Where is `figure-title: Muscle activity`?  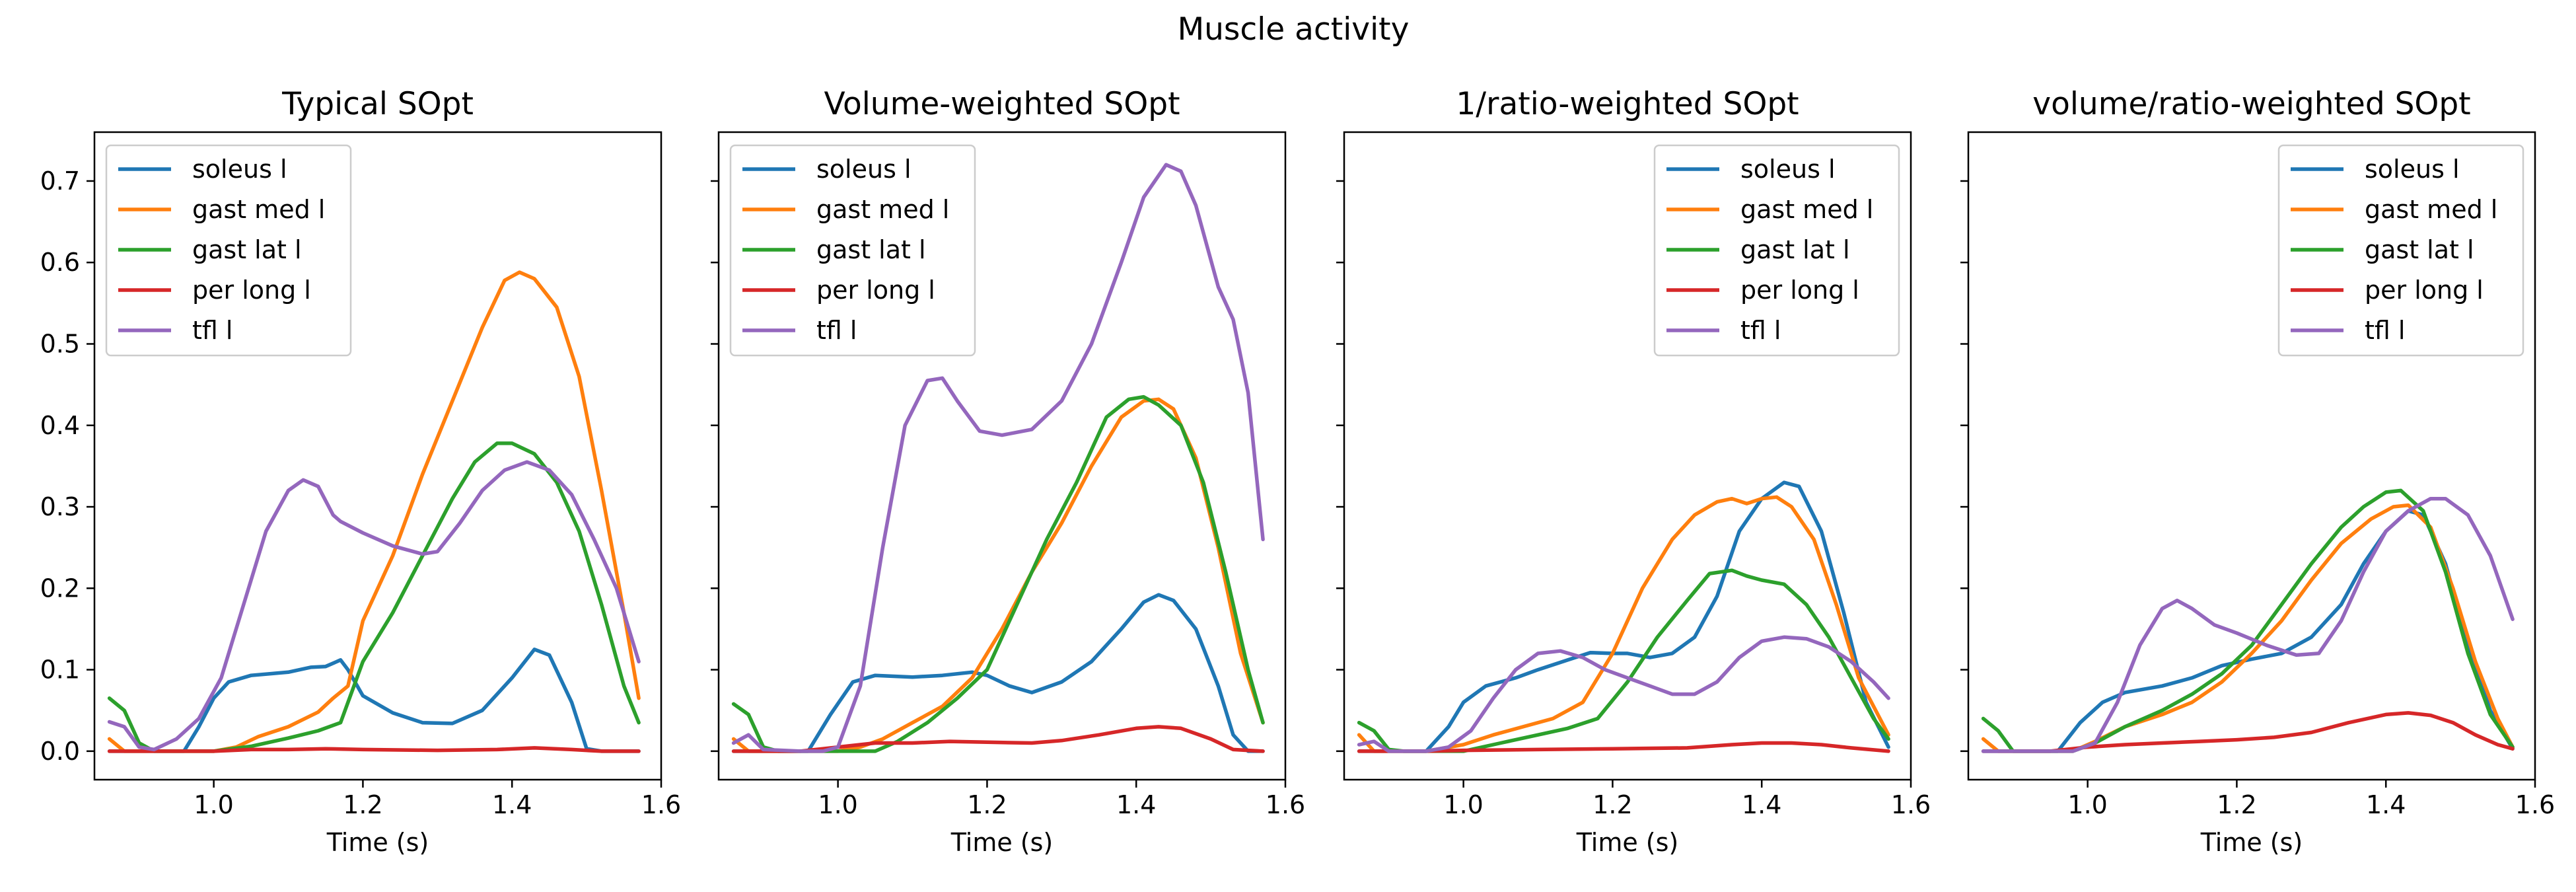
figure-title: Muscle activity is located at coordinates (1294, 30).